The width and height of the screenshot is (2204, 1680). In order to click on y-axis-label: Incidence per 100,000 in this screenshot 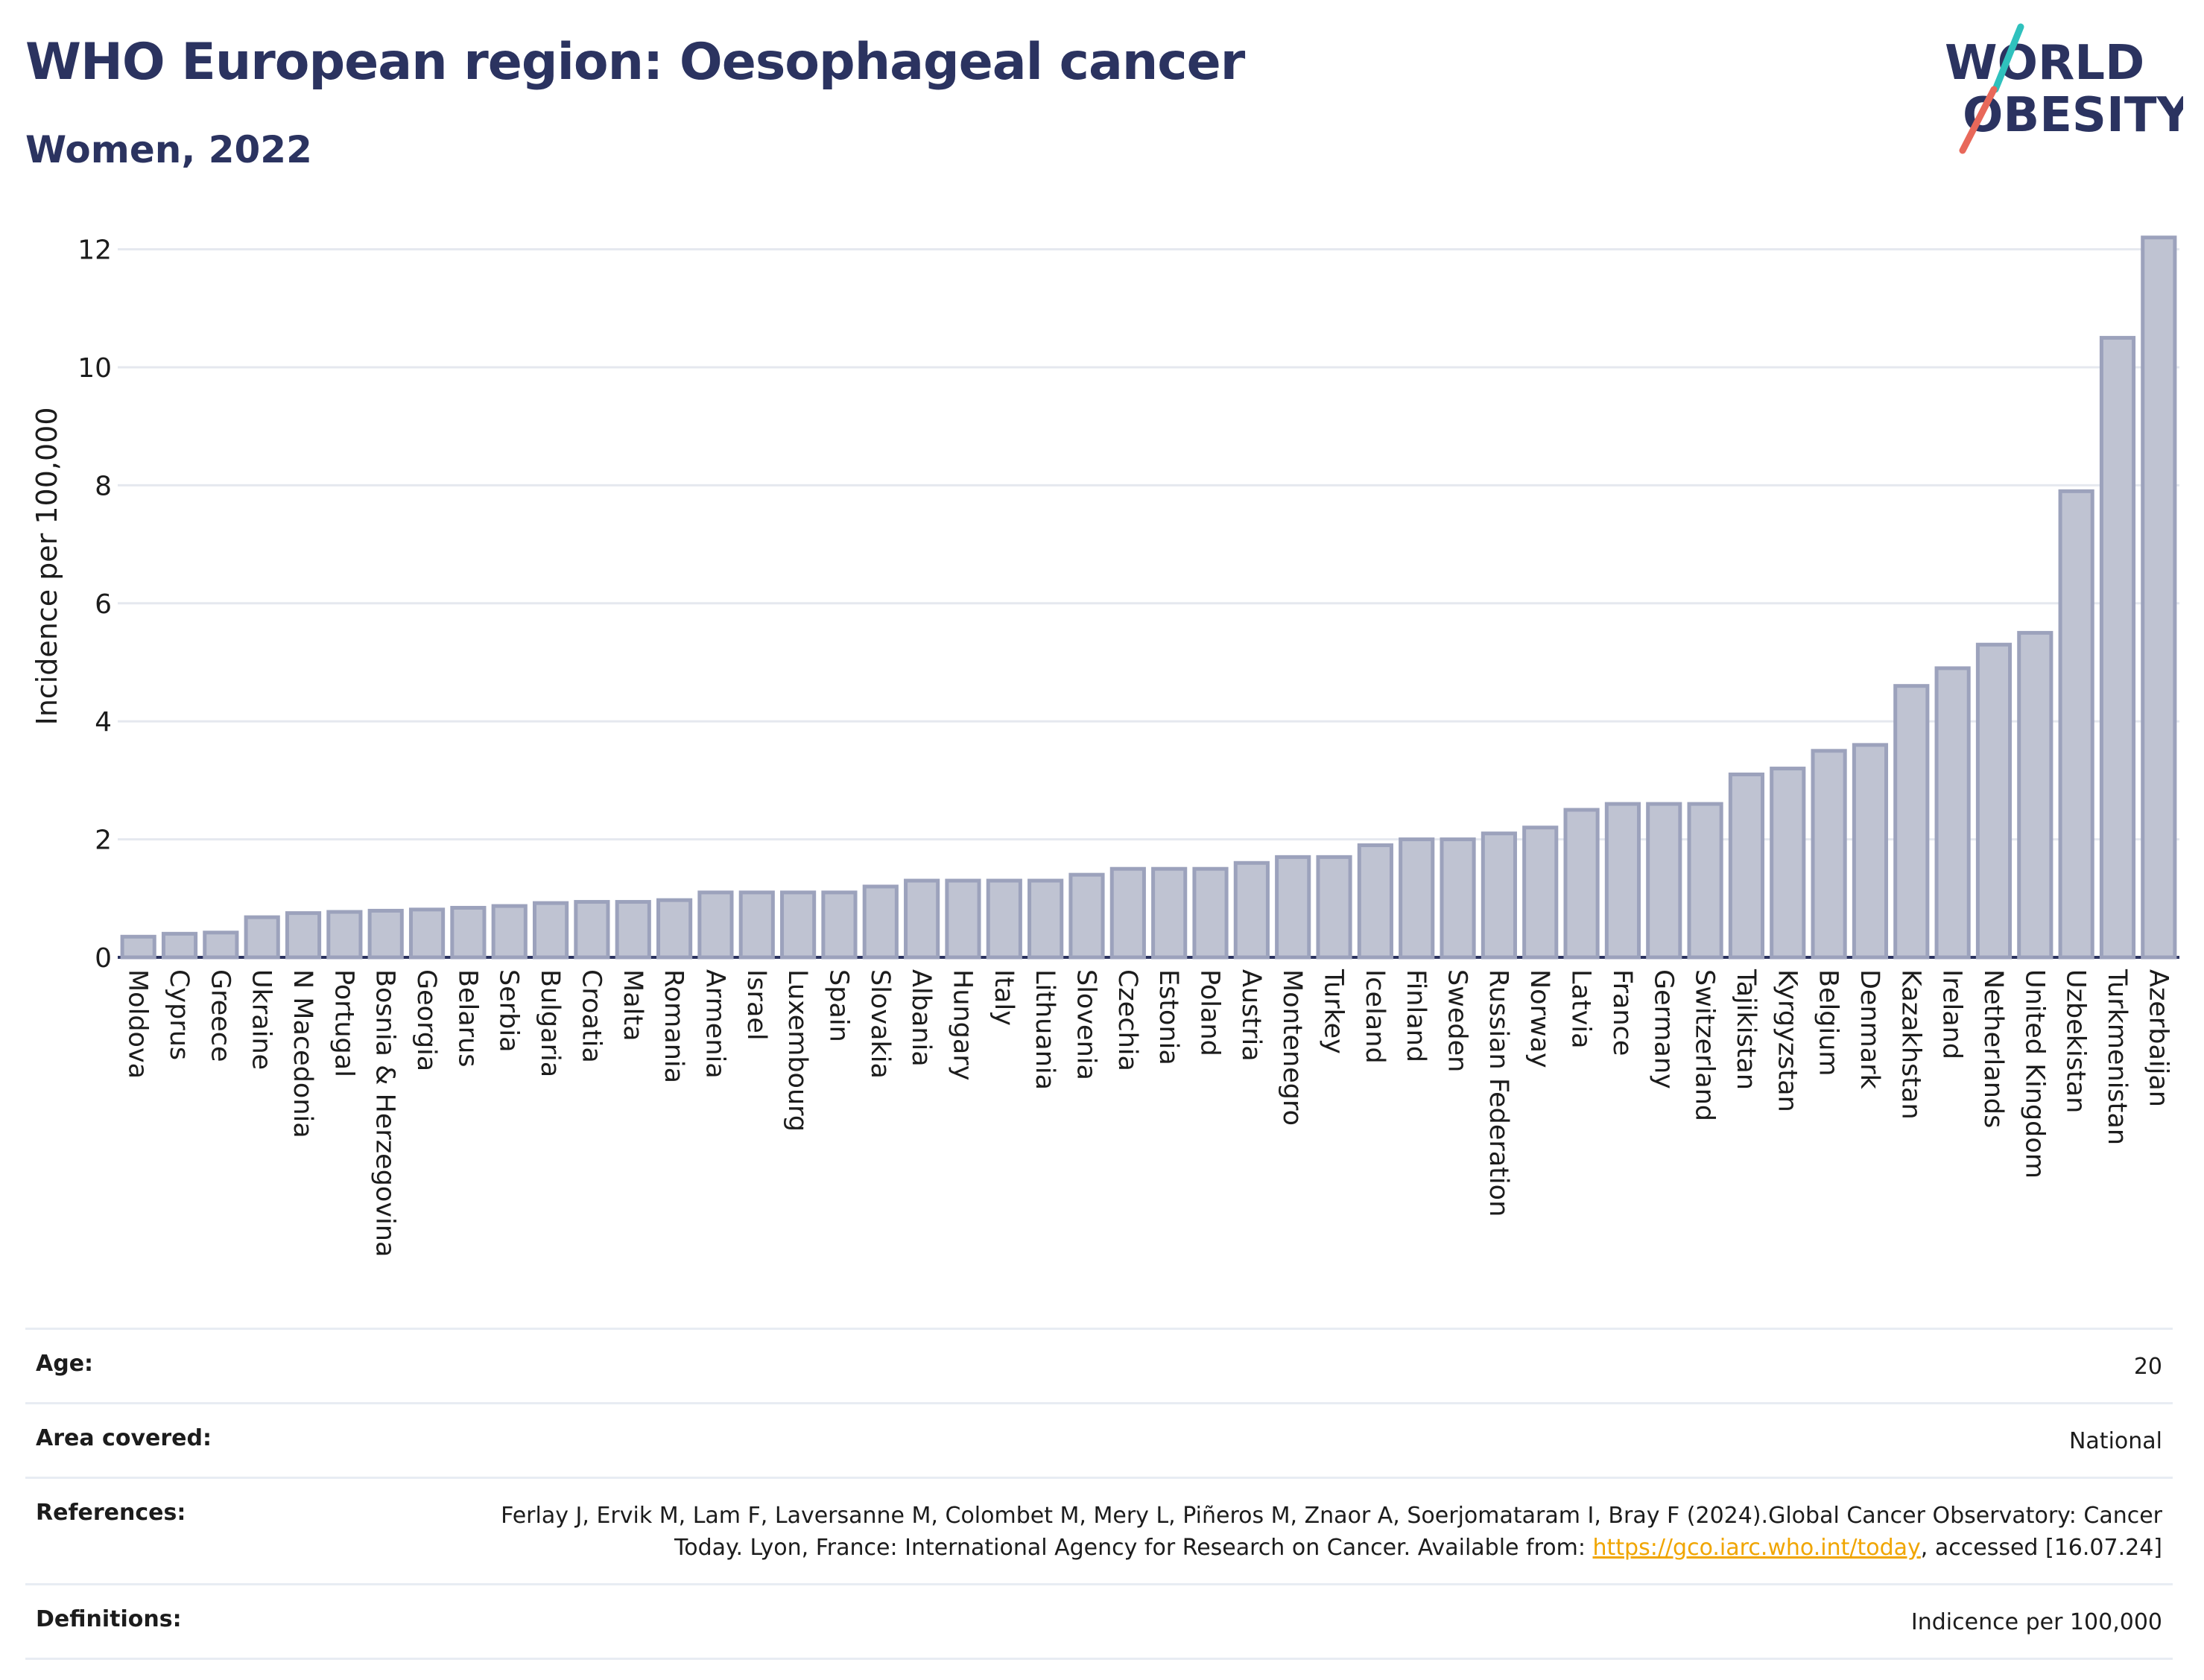, I will do `click(47, 566)`.